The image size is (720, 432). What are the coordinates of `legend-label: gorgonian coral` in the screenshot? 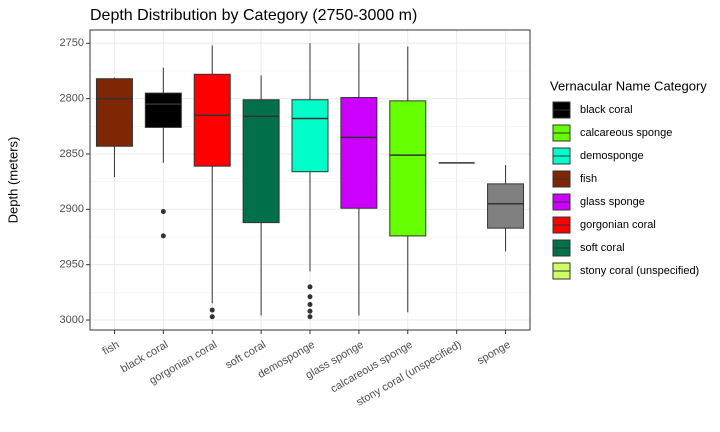 It's located at (618, 225).